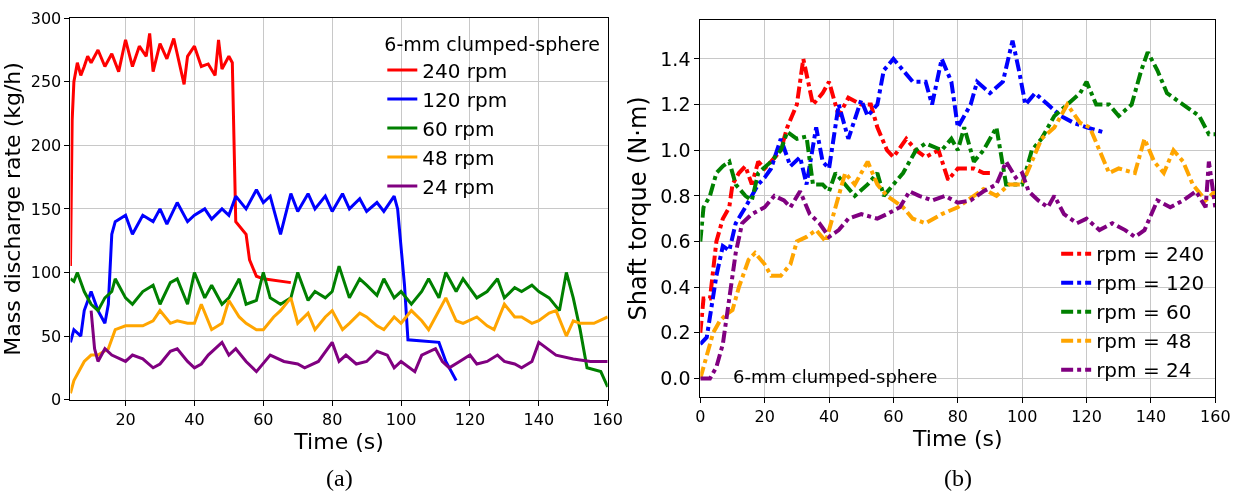  Describe the element at coordinates (675, 378) in the screenshot. I see `y-tick-label: 0.0` at that location.